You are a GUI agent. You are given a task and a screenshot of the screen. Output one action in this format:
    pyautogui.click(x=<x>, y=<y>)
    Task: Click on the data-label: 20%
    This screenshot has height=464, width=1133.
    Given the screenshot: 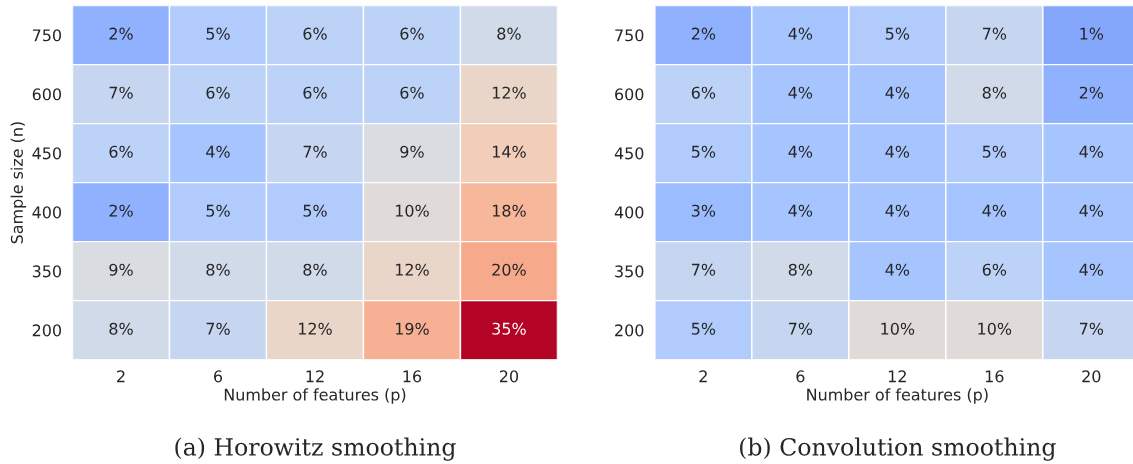 What is the action you would take?
    pyautogui.click(x=509, y=269)
    